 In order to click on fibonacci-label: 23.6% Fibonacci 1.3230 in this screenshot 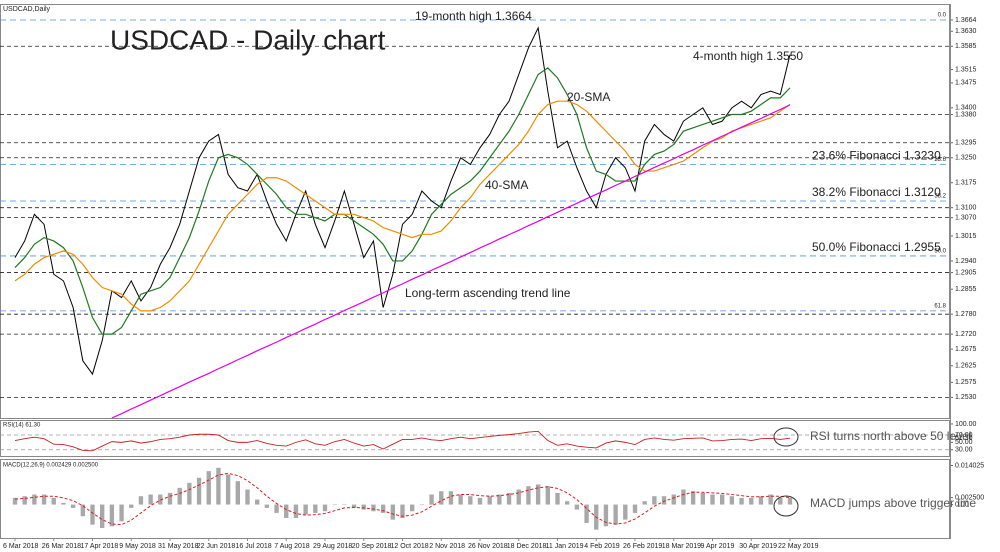, I will do `click(876, 156)`.